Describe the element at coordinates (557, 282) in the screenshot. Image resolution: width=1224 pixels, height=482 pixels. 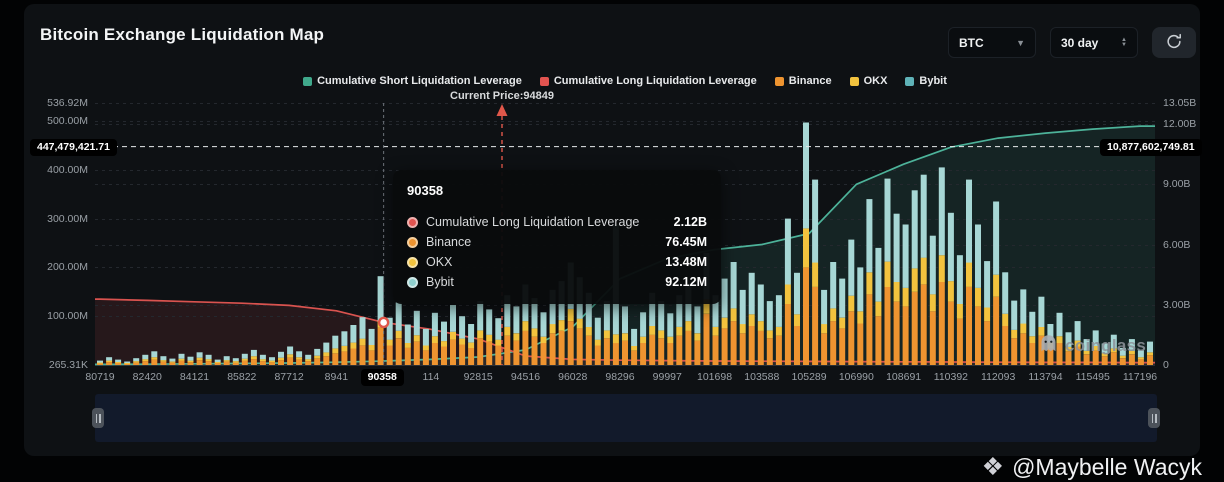
I see `tooltip-row: Bybit 92.12M` at that location.